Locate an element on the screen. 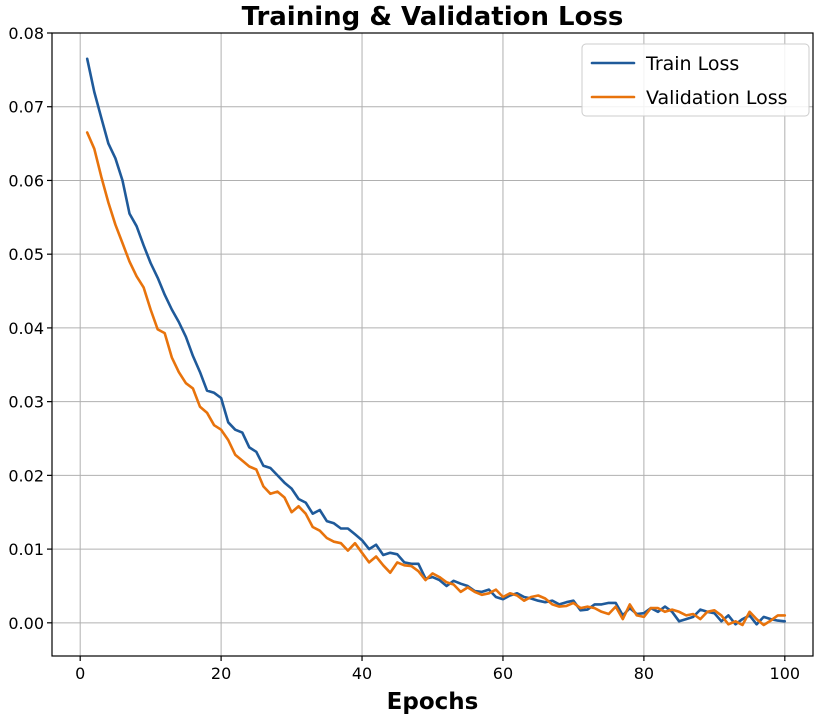  y-tick-label: 0.00 is located at coordinates (26, 623).